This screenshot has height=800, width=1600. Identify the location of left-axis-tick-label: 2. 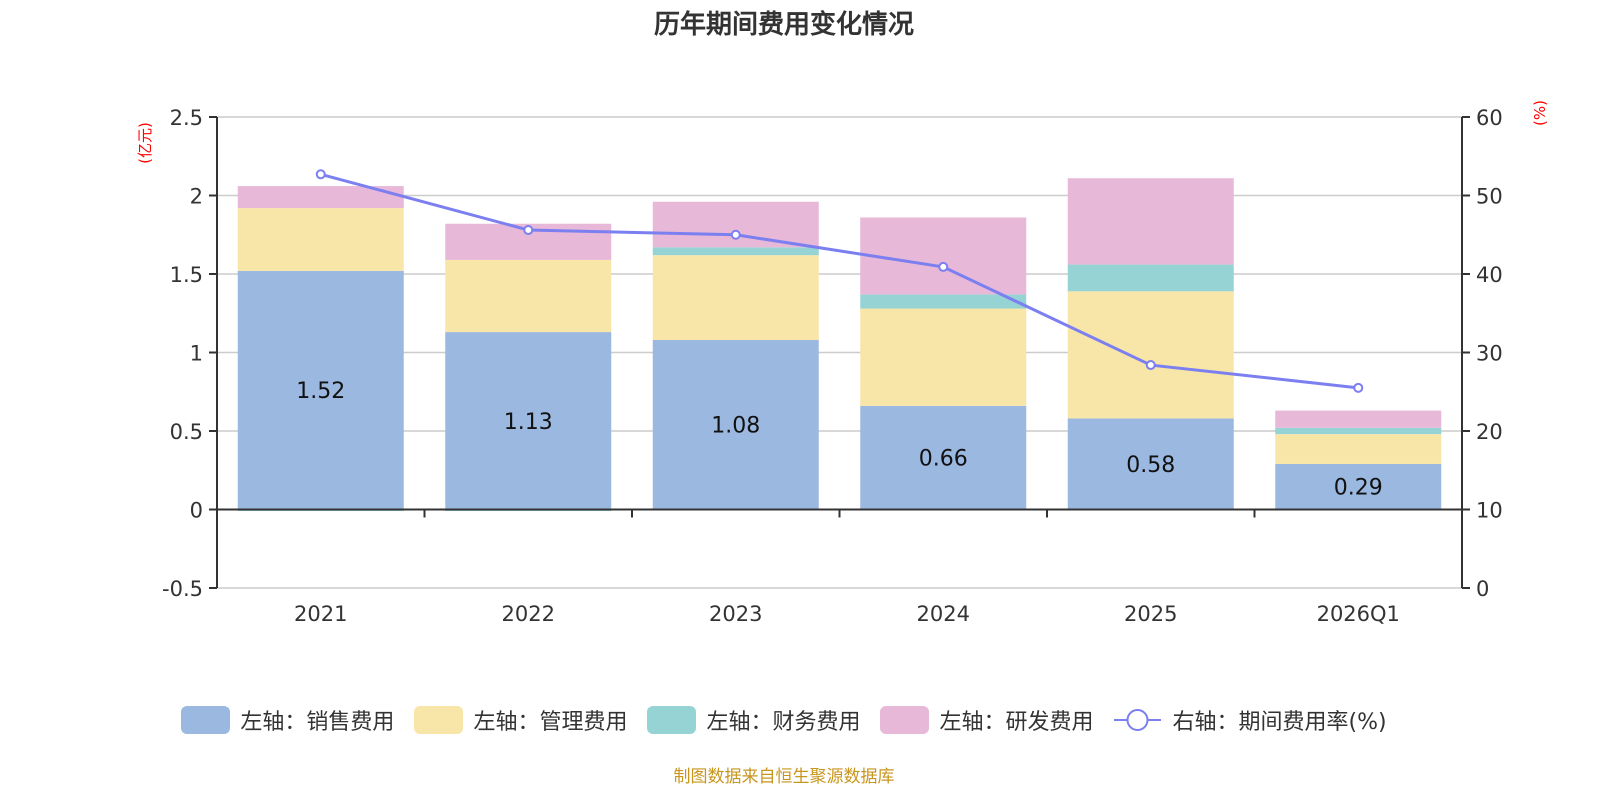
(196, 197).